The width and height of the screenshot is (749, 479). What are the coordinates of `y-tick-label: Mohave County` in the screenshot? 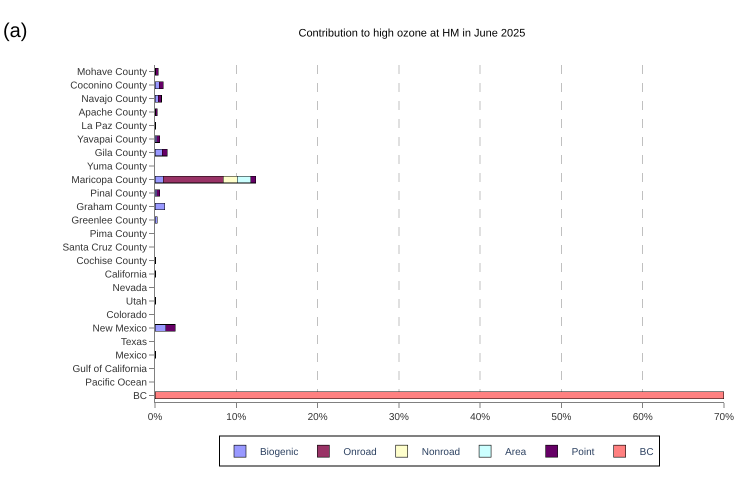 It's located at (111, 72).